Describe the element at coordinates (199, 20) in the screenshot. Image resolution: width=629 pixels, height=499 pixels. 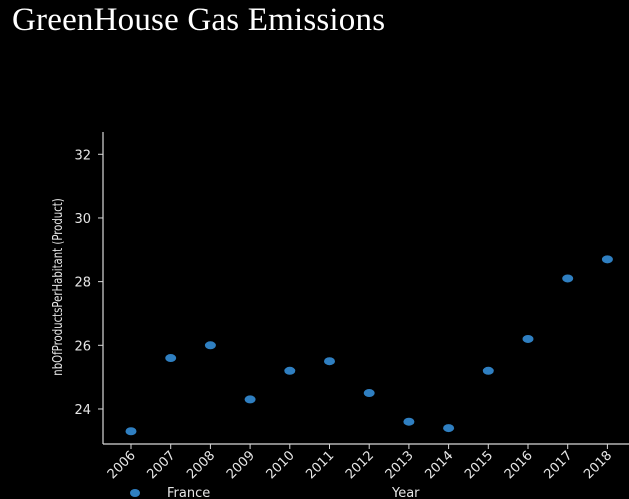
I see `page-title: GreenHouse Gas Emissions` at that location.